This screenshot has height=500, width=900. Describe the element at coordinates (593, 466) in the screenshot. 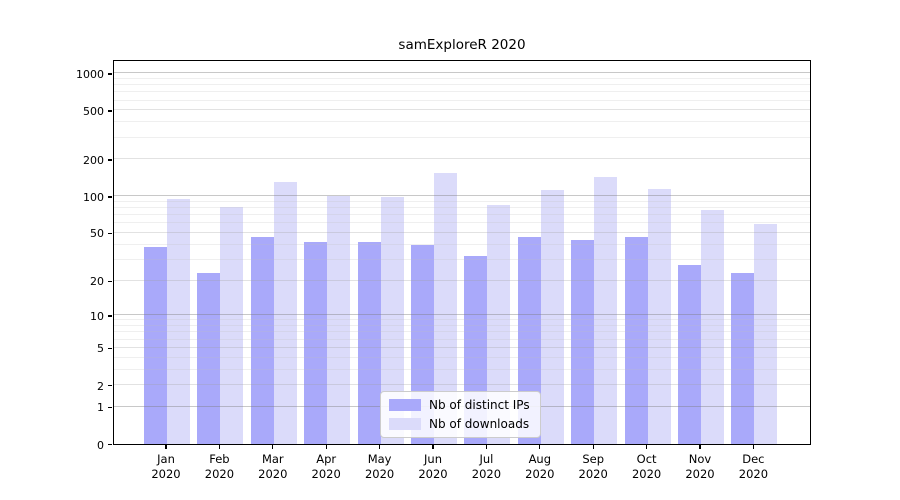

I see `x-tick-label: Sep 2020` at that location.